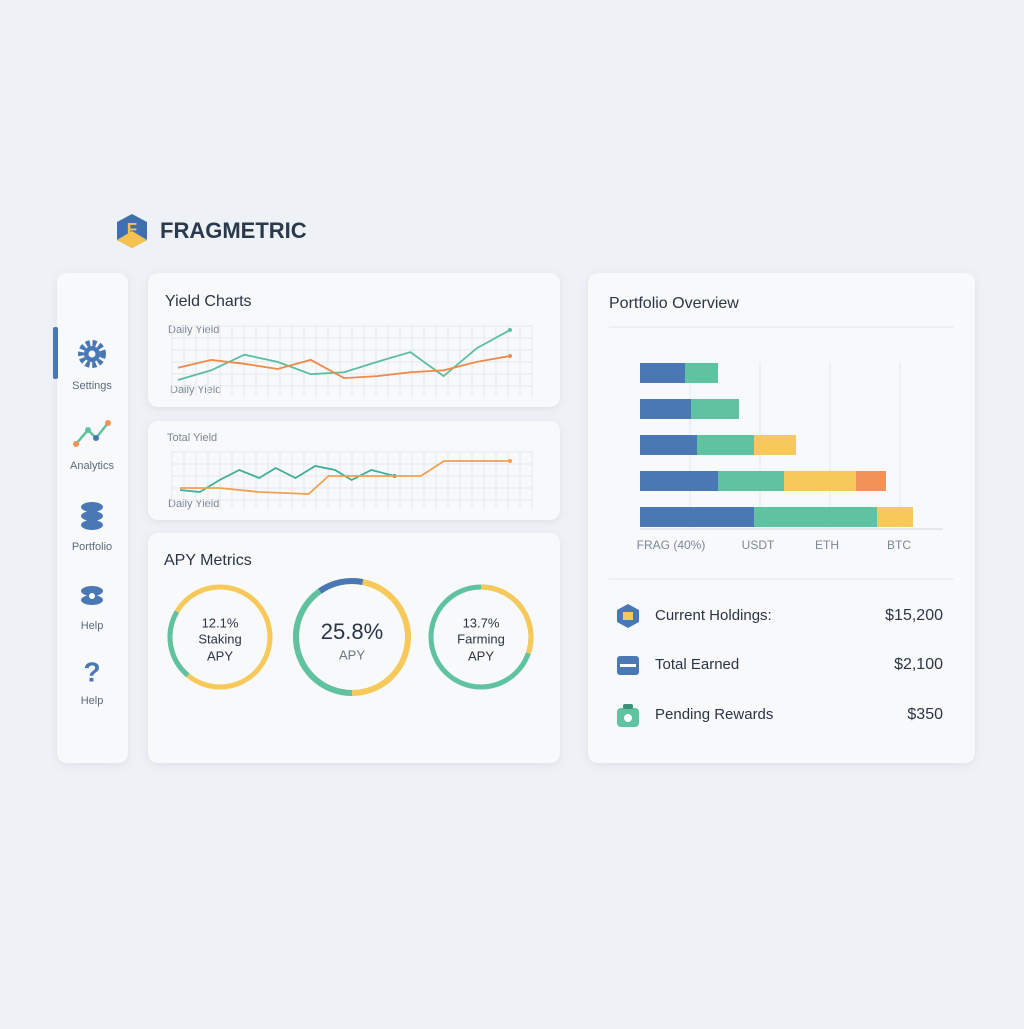 The image size is (1024, 1029). What do you see at coordinates (713, 615) in the screenshot?
I see `summary-label: Current Holdings:` at bounding box center [713, 615].